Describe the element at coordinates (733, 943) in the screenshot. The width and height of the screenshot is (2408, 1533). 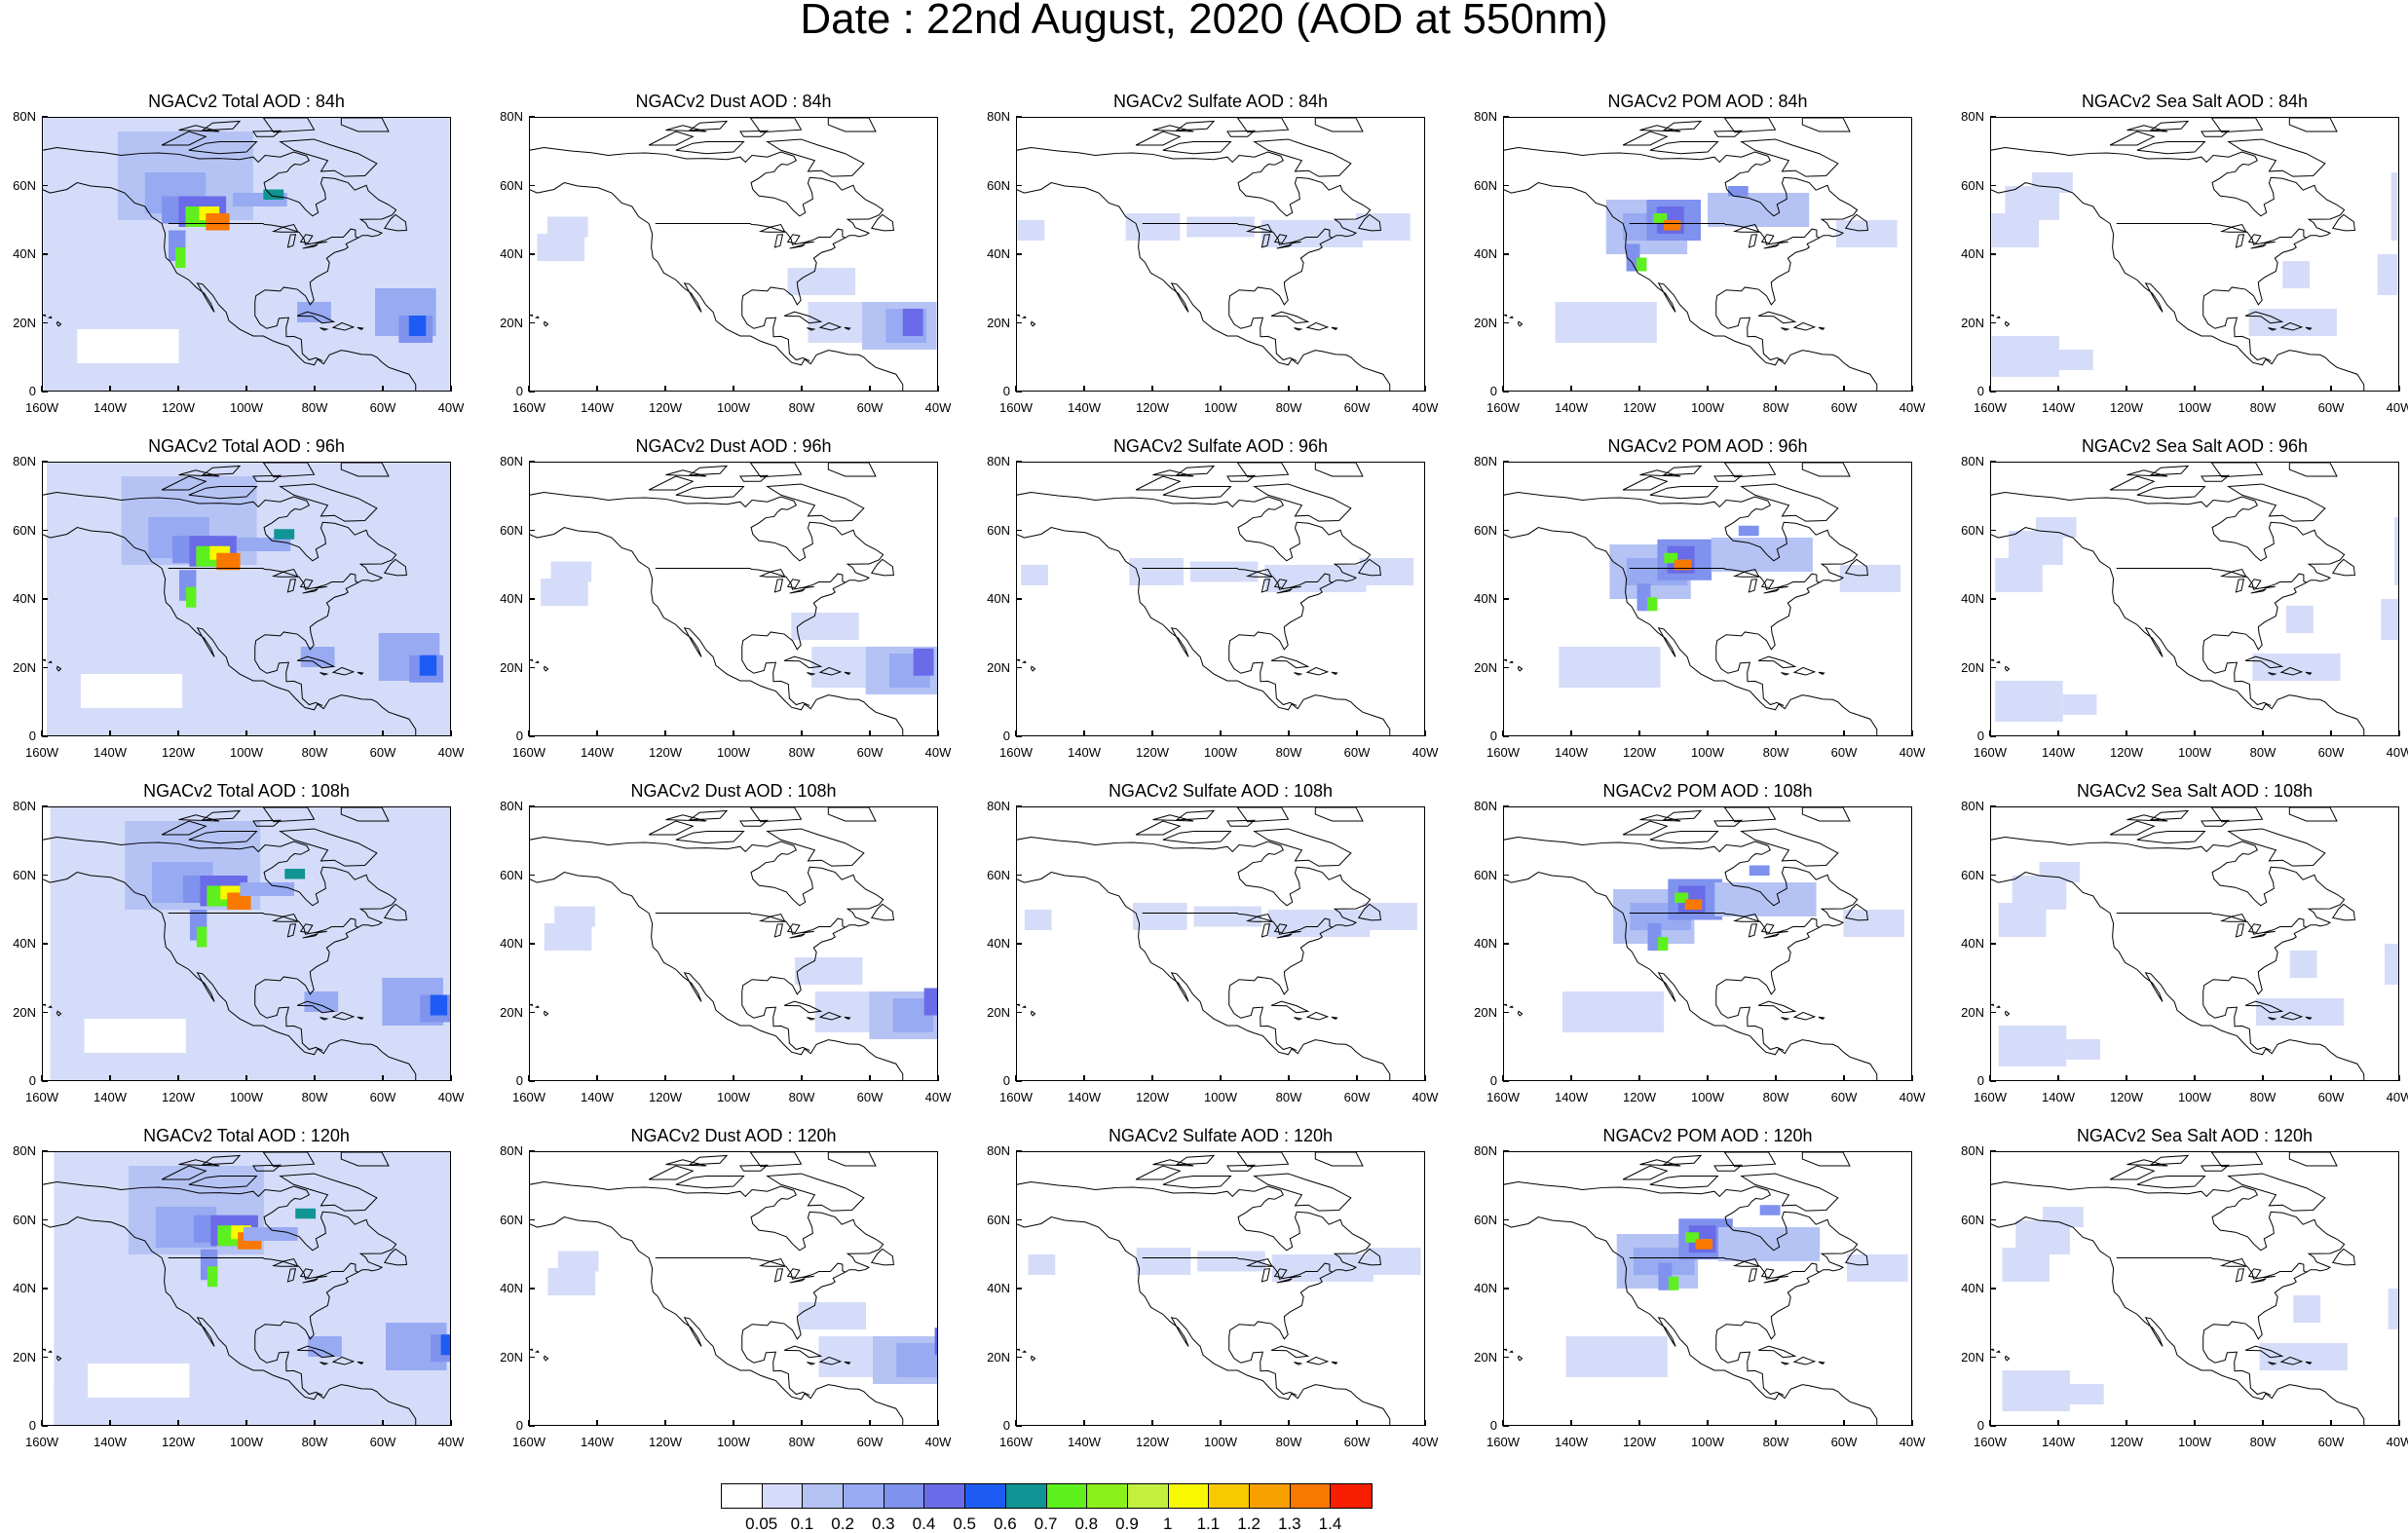
I see `map-panel-dust` at that location.